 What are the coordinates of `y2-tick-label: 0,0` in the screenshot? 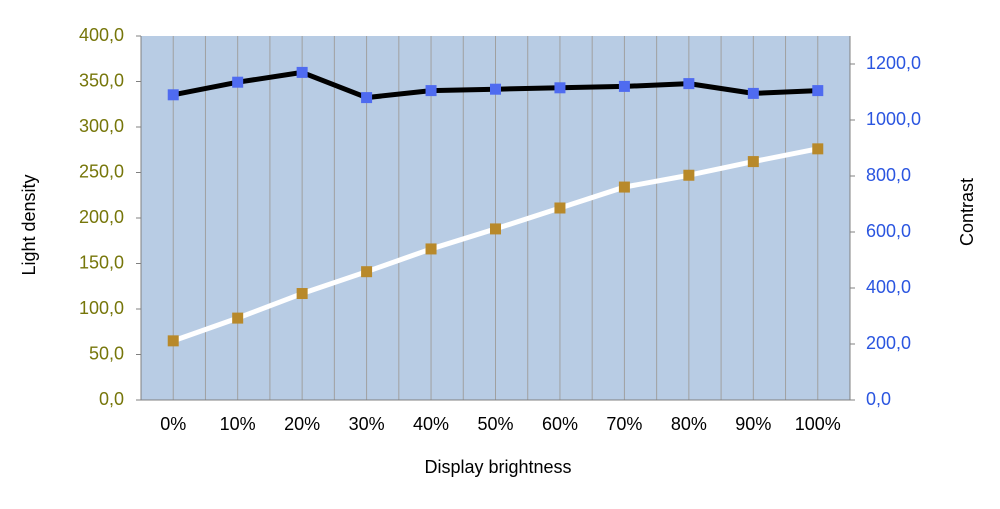 It's located at (878, 399).